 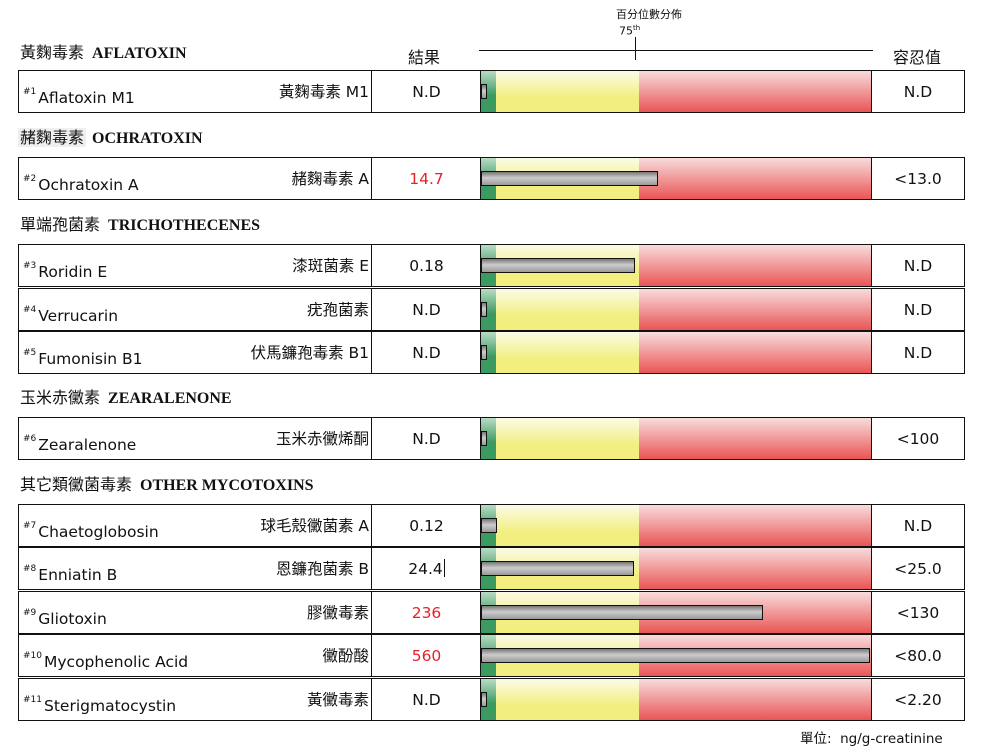 I want to click on section-title-zh: 玉米赤黴素, so click(x=60, y=397).